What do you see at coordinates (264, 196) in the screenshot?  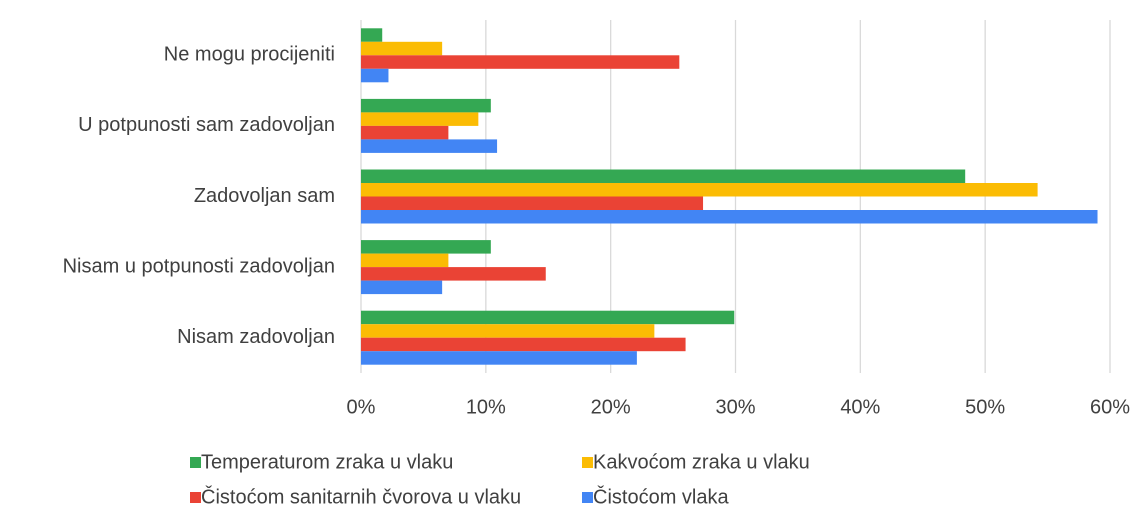 I see `y-tick-label: Zadovoljan sam` at bounding box center [264, 196].